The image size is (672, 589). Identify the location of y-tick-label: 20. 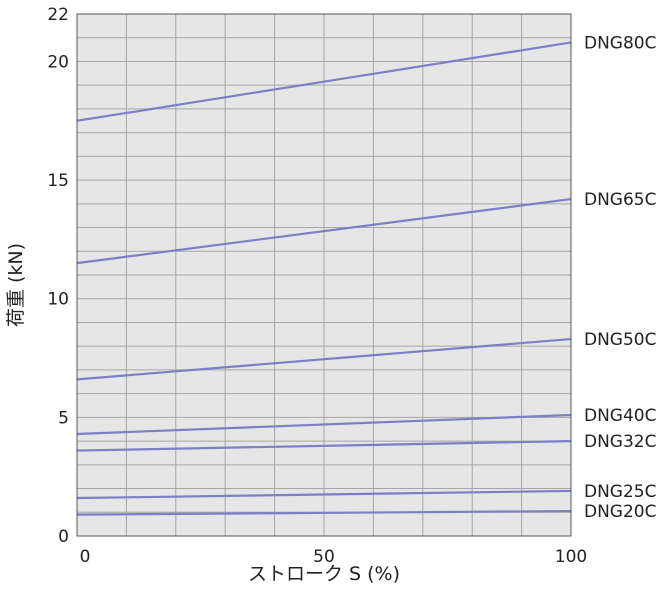
(58, 62).